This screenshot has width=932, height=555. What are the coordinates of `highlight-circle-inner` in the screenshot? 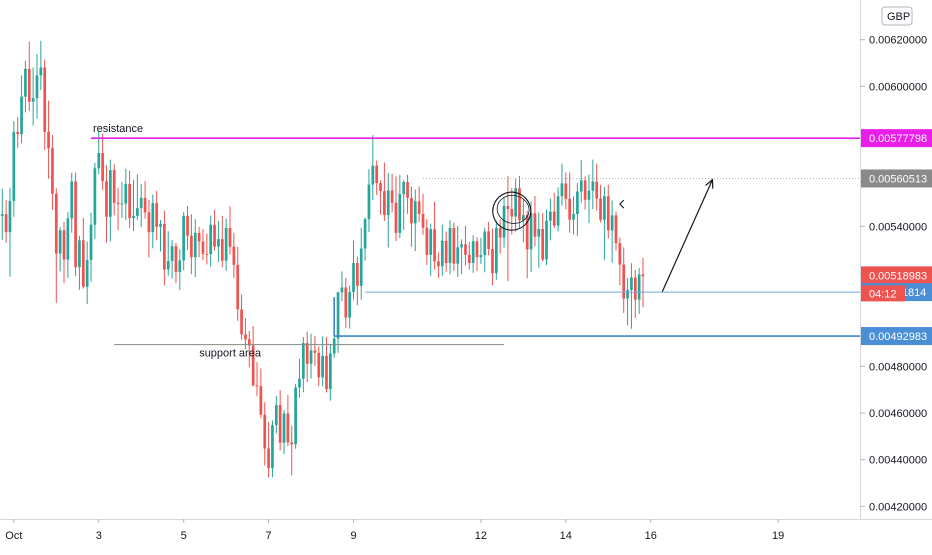 It's located at (513, 209).